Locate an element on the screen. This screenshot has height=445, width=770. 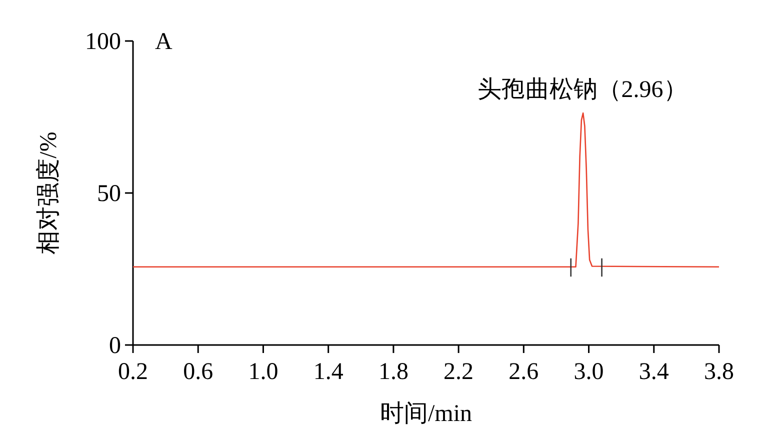
x-tick-label: 3.4 is located at coordinates (653, 372).